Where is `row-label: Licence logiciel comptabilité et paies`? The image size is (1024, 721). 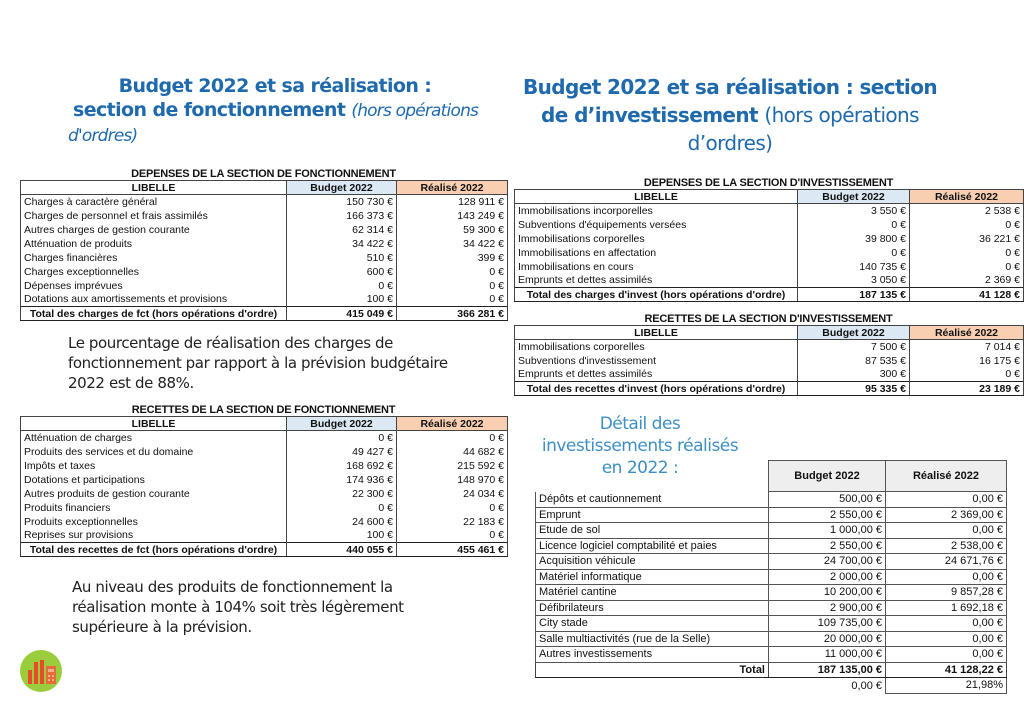 row-label: Licence logiciel comptabilité et paies is located at coordinates (652, 546).